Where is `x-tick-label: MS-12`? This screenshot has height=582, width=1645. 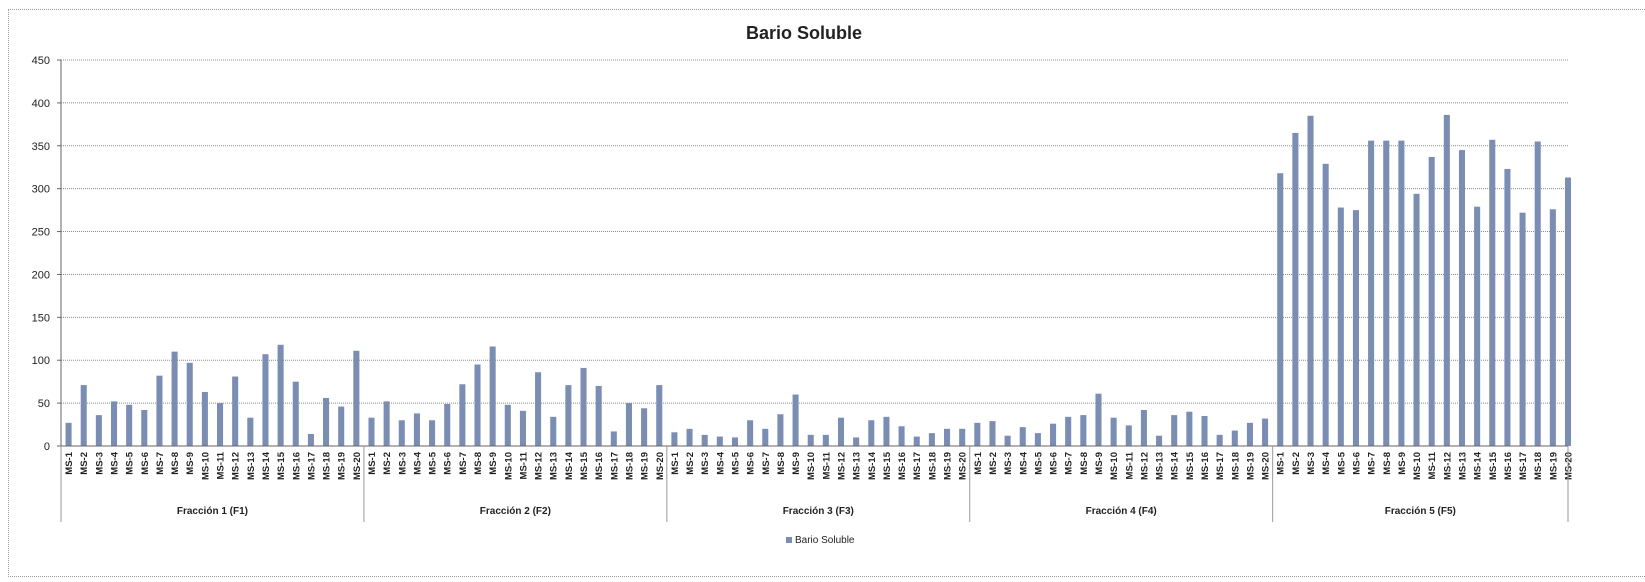
x-tick-label: MS-12 is located at coordinates (1447, 466).